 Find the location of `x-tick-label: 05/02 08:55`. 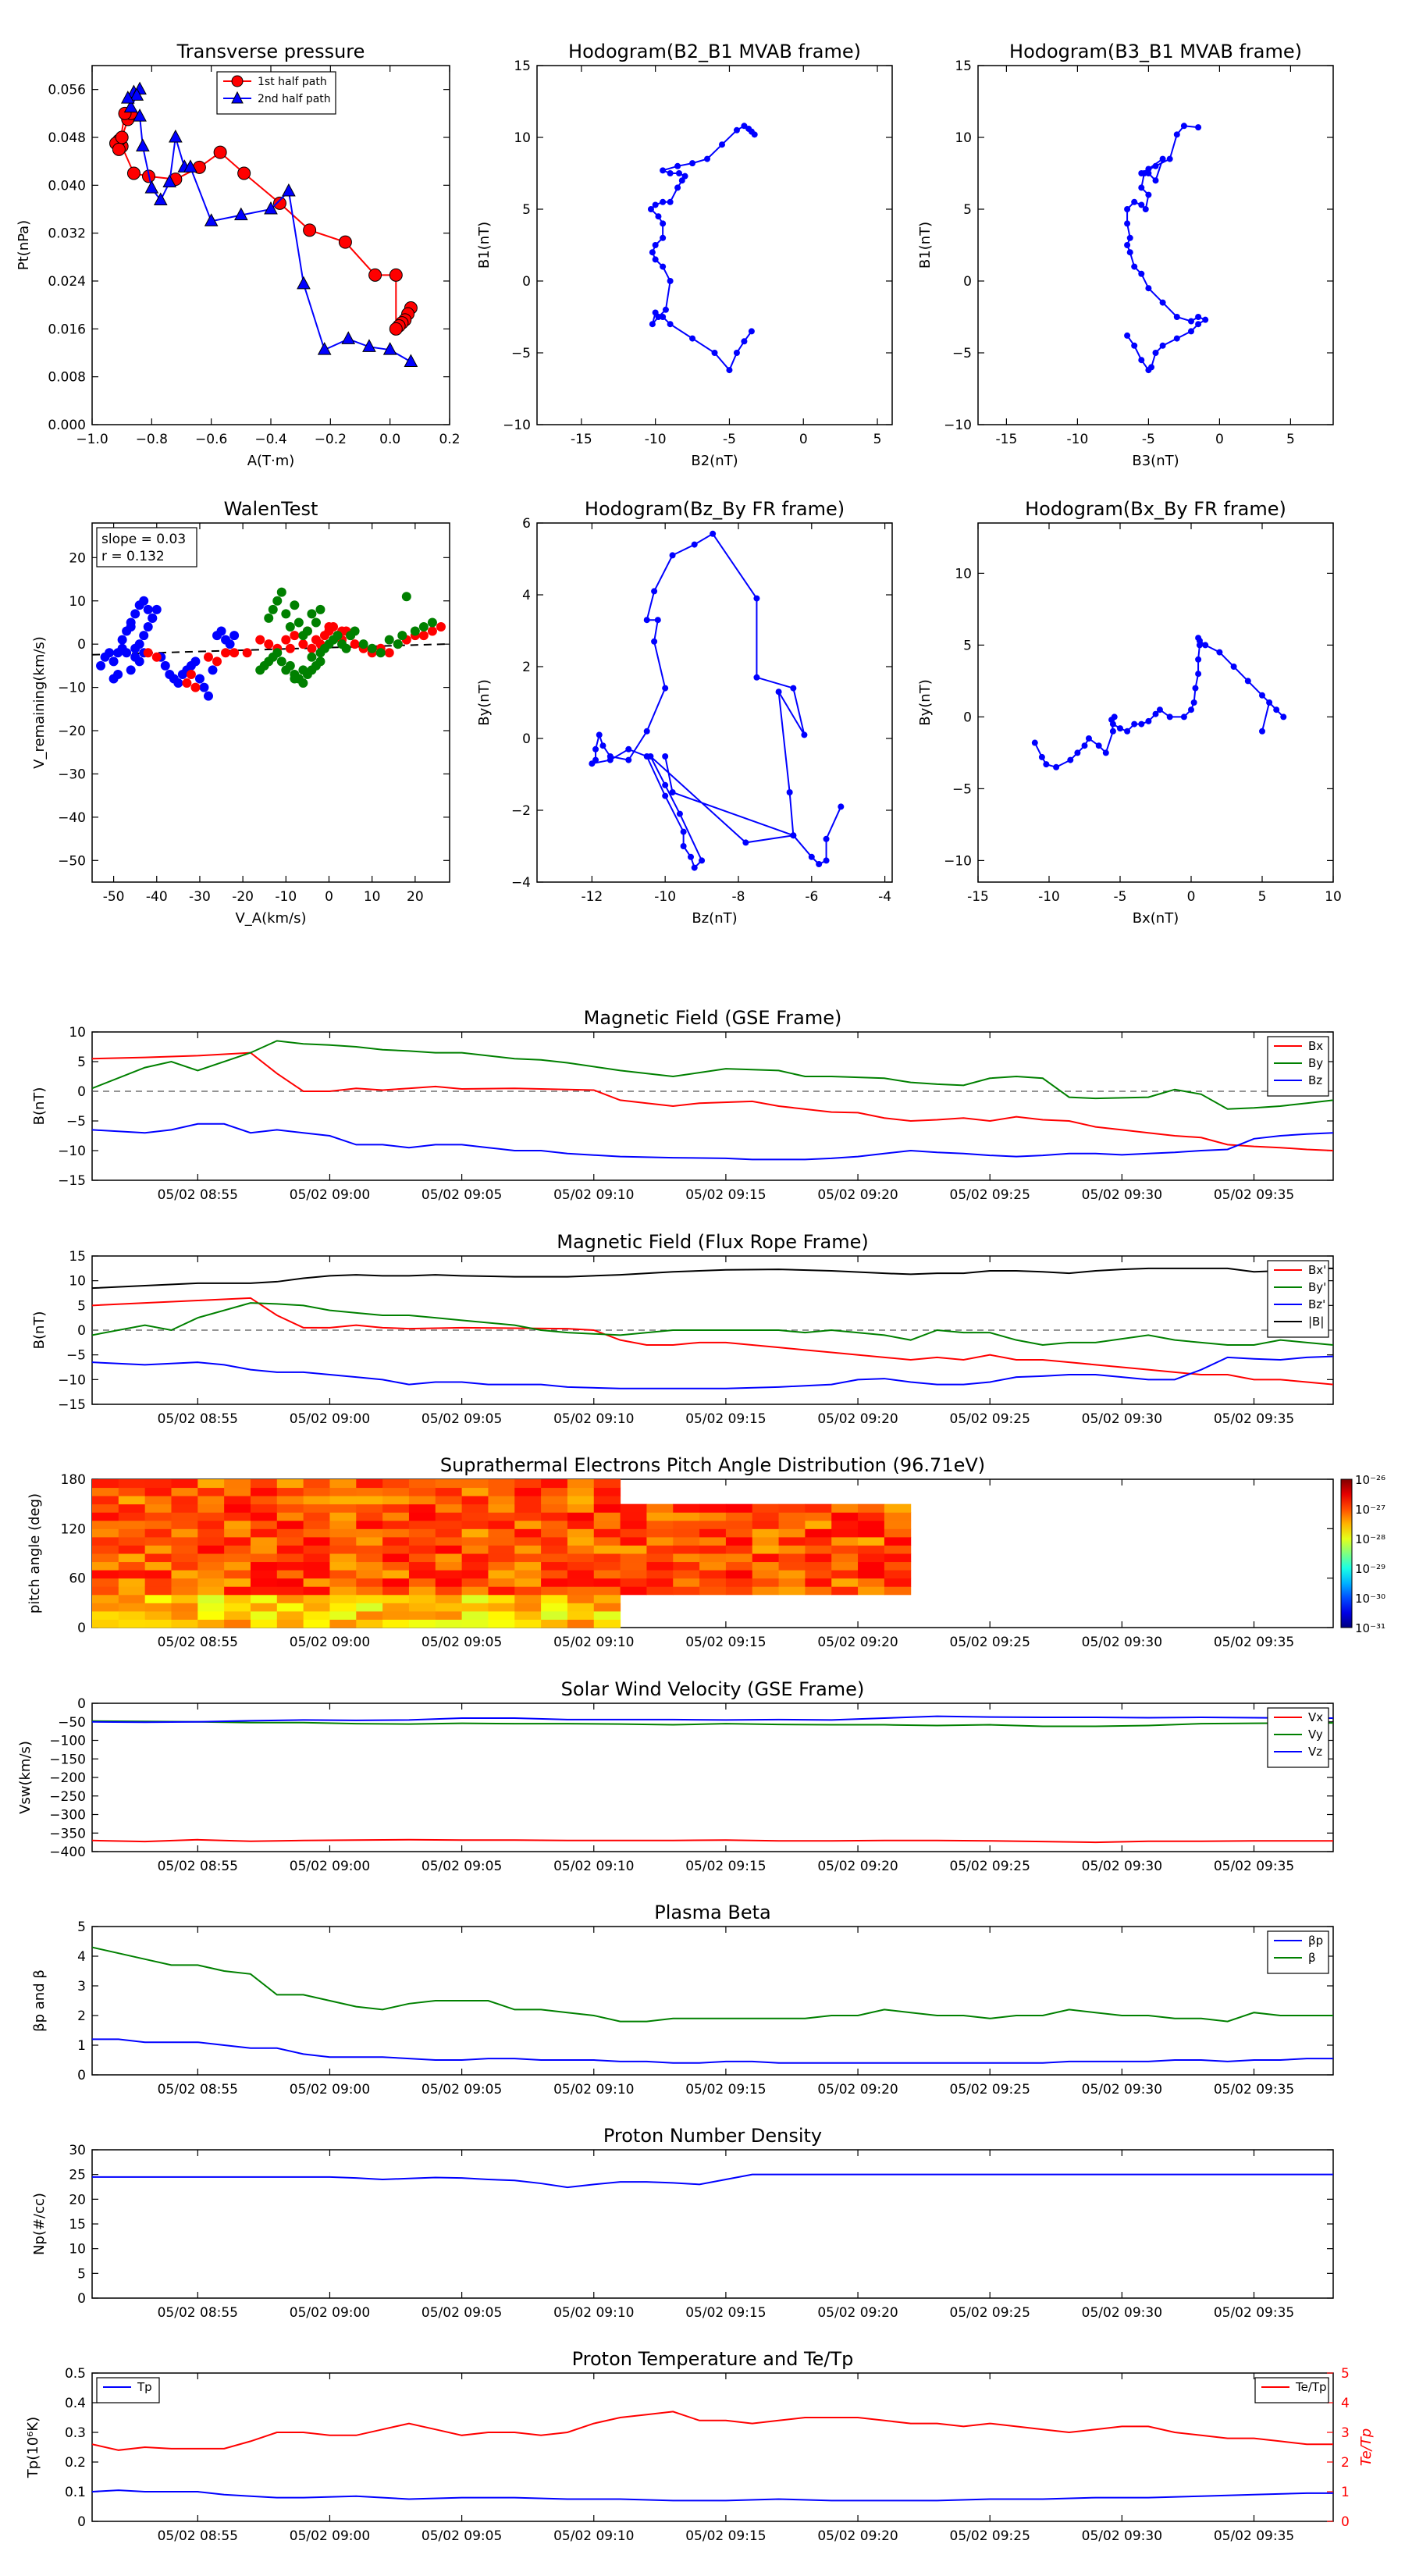

x-tick-label: 05/02 08:55 is located at coordinates (198, 1419).